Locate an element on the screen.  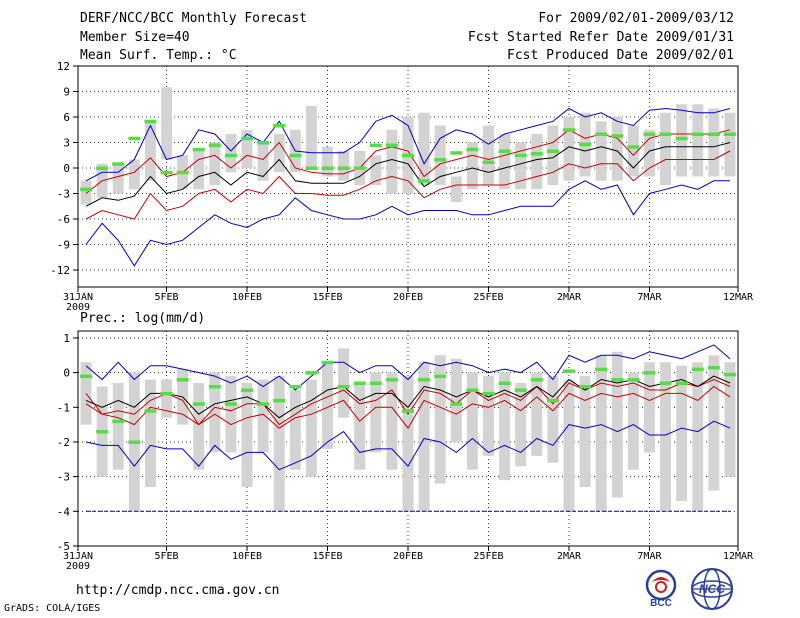
y-tick-label: -5 is located at coordinates (63, 546).